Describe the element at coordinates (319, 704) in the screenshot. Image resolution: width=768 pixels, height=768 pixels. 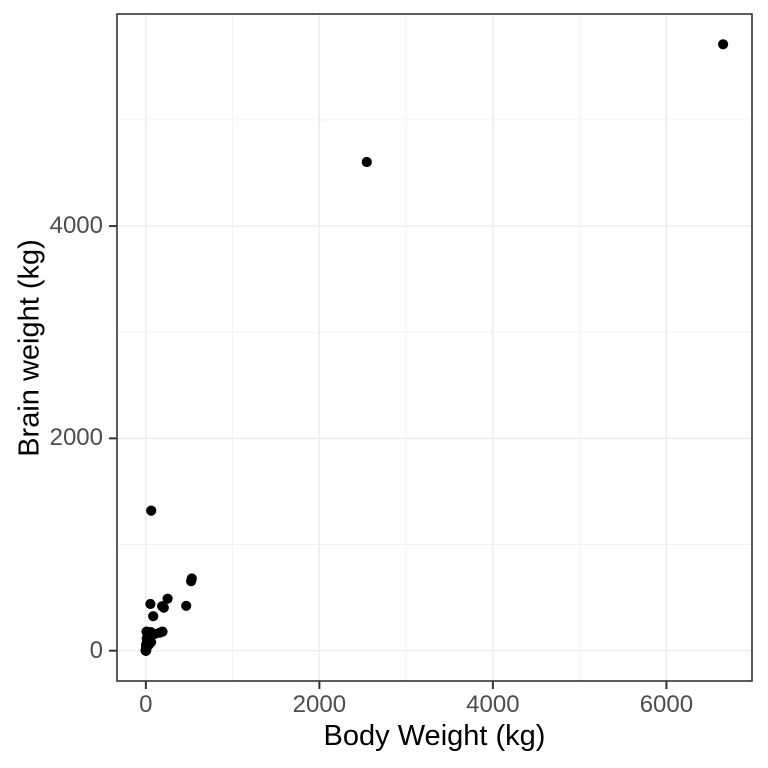
I see `x-tick-label: 2000` at that location.